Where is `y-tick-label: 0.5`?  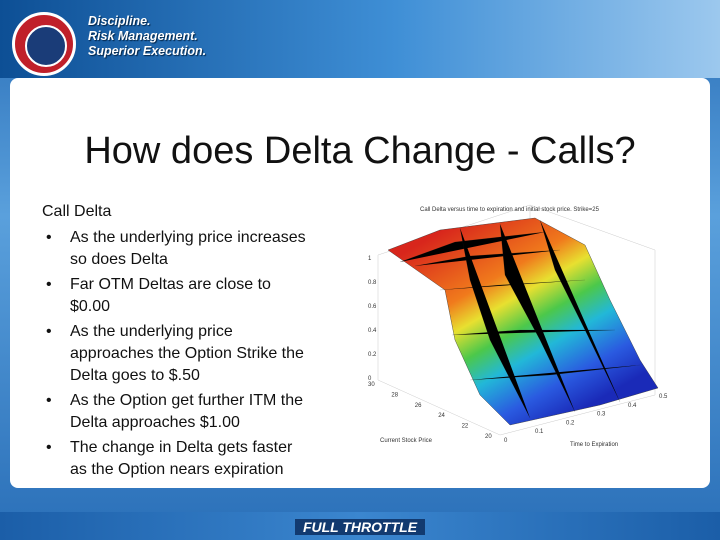
y-tick-label: 0.5 is located at coordinates (663, 397).